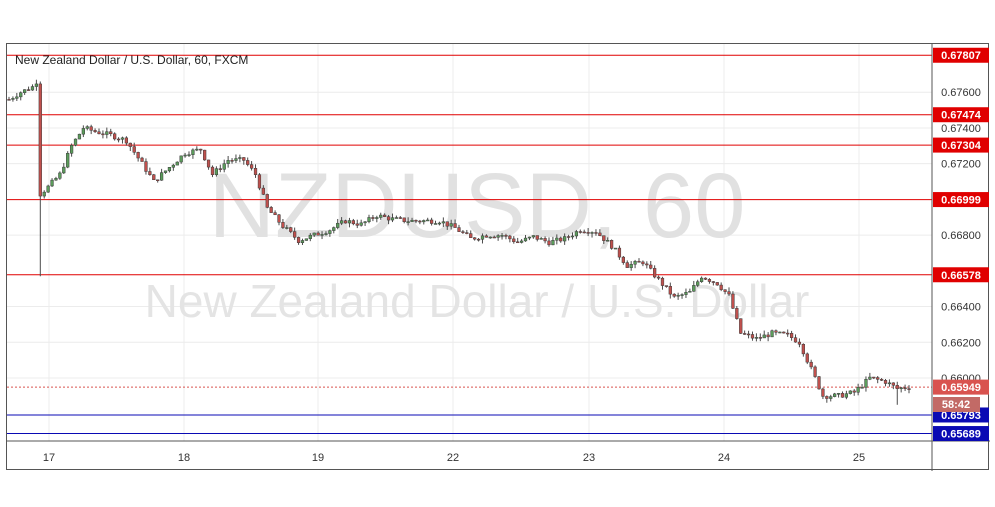 This screenshot has width=995, height=507. I want to click on time-axis: 17 18 19 22 23 24 25, so click(454, 458).